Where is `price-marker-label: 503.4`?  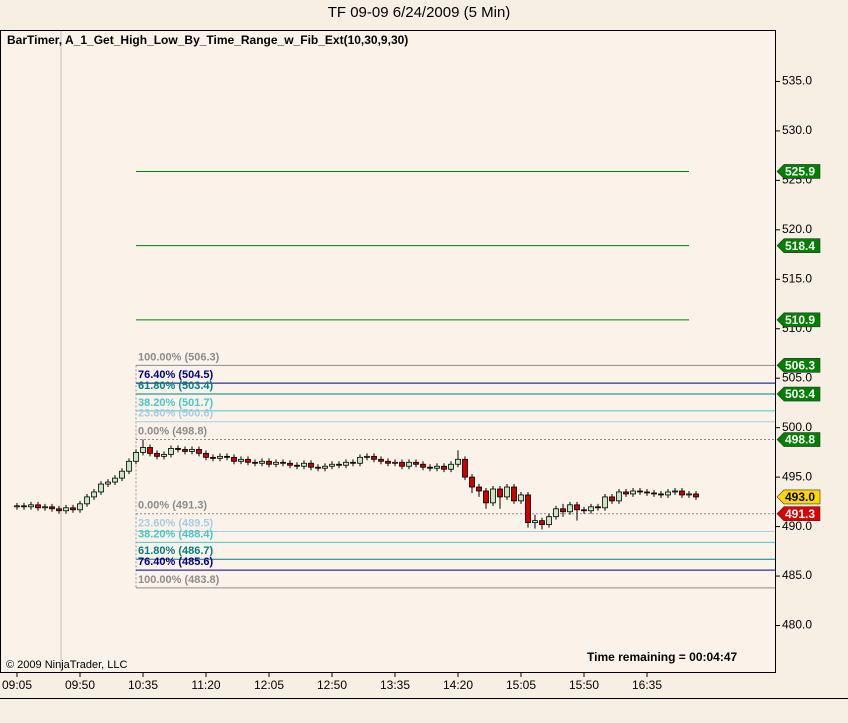
price-marker-label: 503.4 is located at coordinates (800, 394).